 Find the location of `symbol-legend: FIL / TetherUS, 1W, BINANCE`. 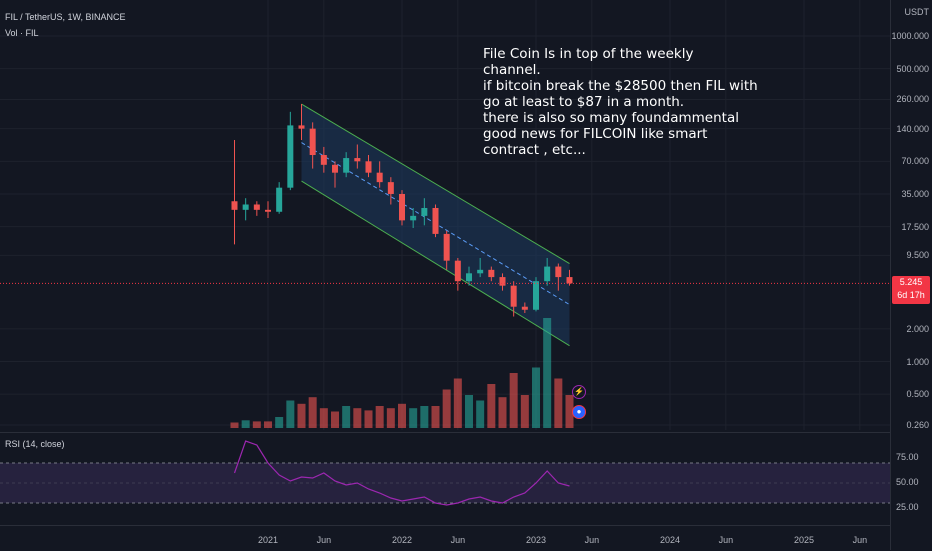

symbol-legend: FIL / TetherUS, 1W, BINANCE is located at coordinates (65, 17).